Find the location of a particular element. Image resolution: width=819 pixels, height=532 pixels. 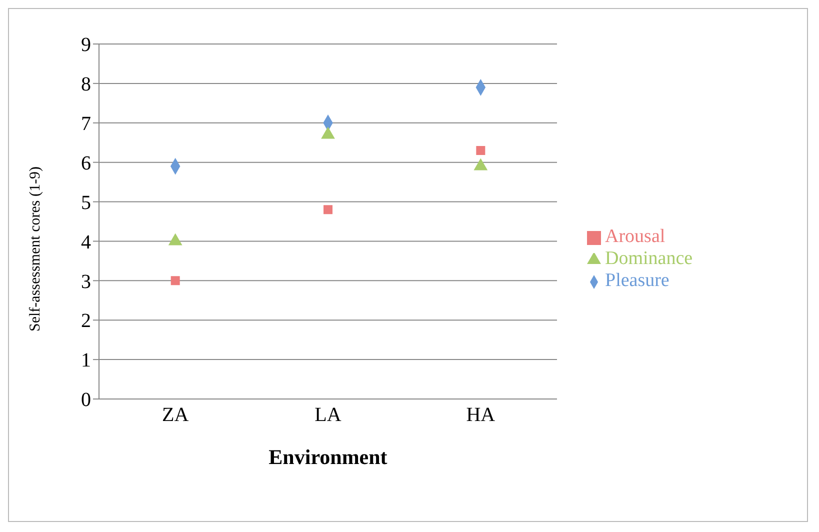

y-tick-label: 8 is located at coordinates (86, 85).